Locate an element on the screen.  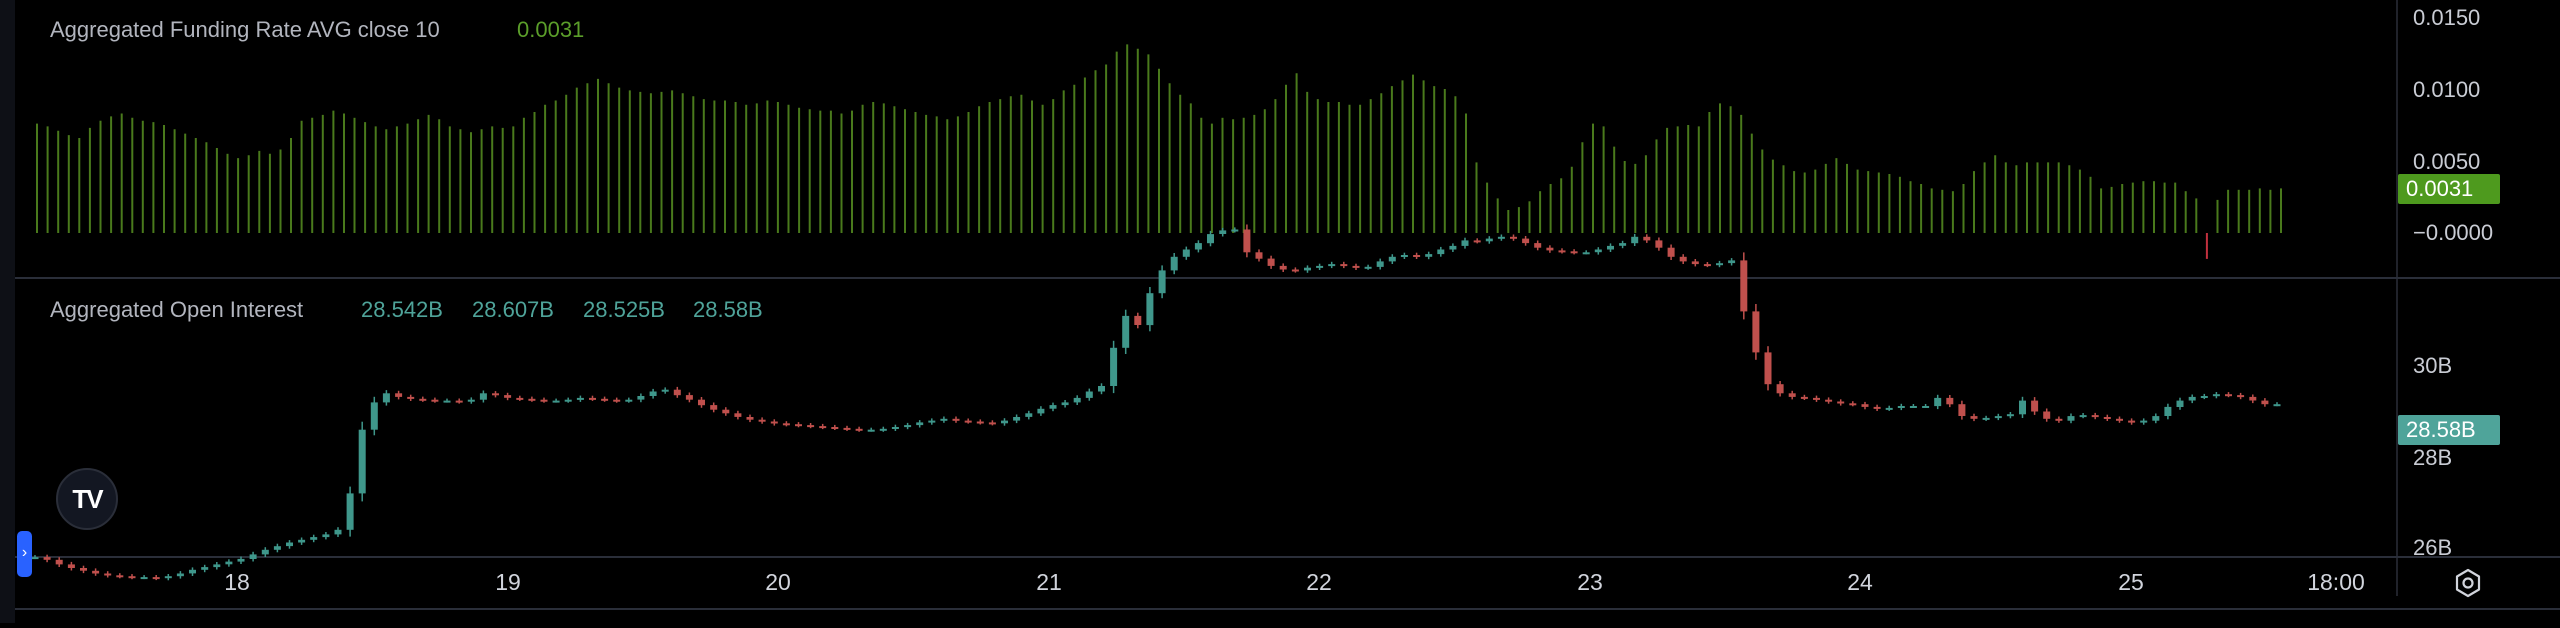
oi-open-value: 28.542B is located at coordinates (402, 309).